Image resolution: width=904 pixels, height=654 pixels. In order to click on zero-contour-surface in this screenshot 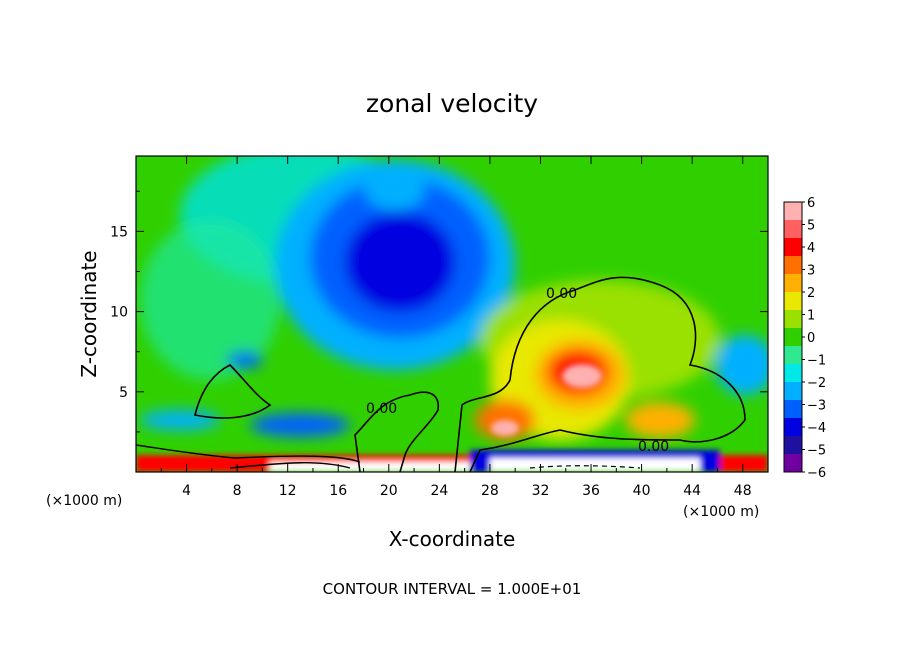, I will do `click(248, 456)`.